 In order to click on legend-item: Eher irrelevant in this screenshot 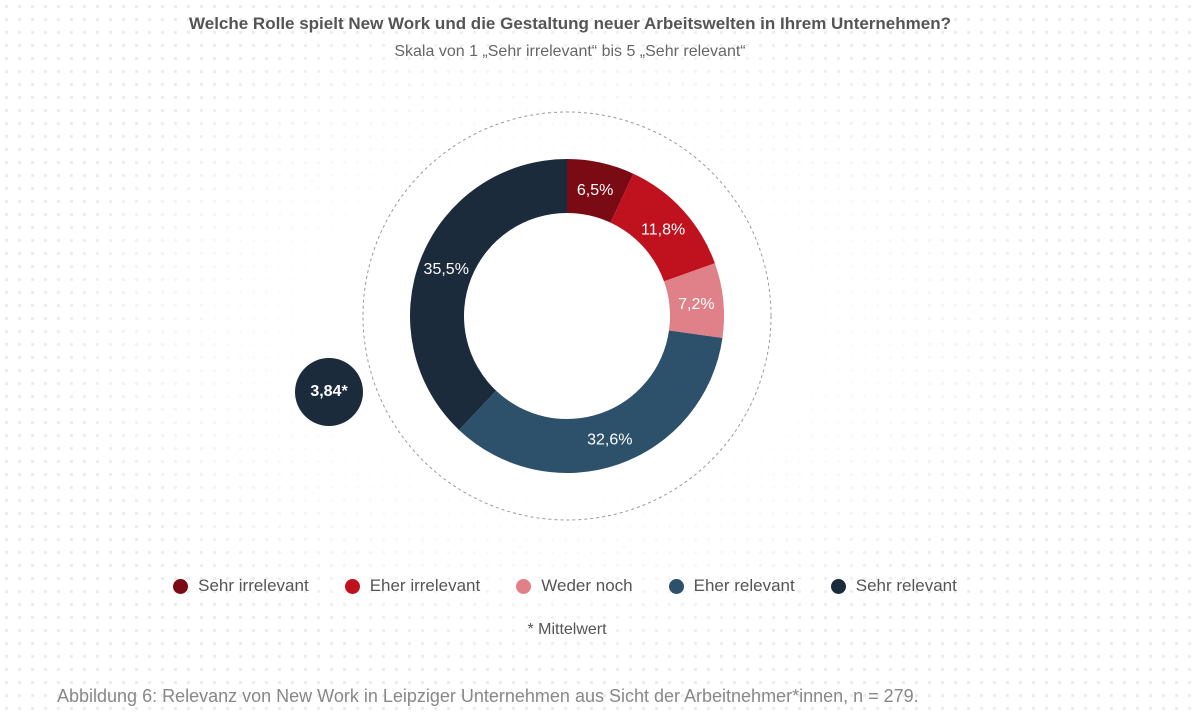, I will do `click(412, 586)`.